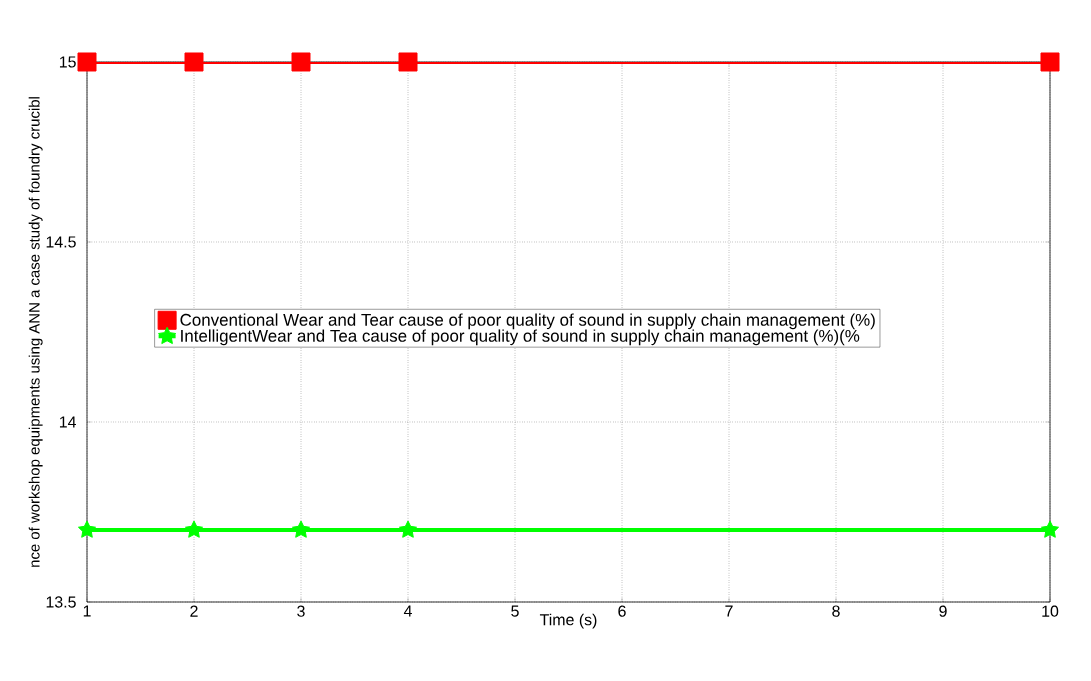 This screenshot has width=1091, height=681. I want to click on x-axis-title: Time (s), so click(568, 621).